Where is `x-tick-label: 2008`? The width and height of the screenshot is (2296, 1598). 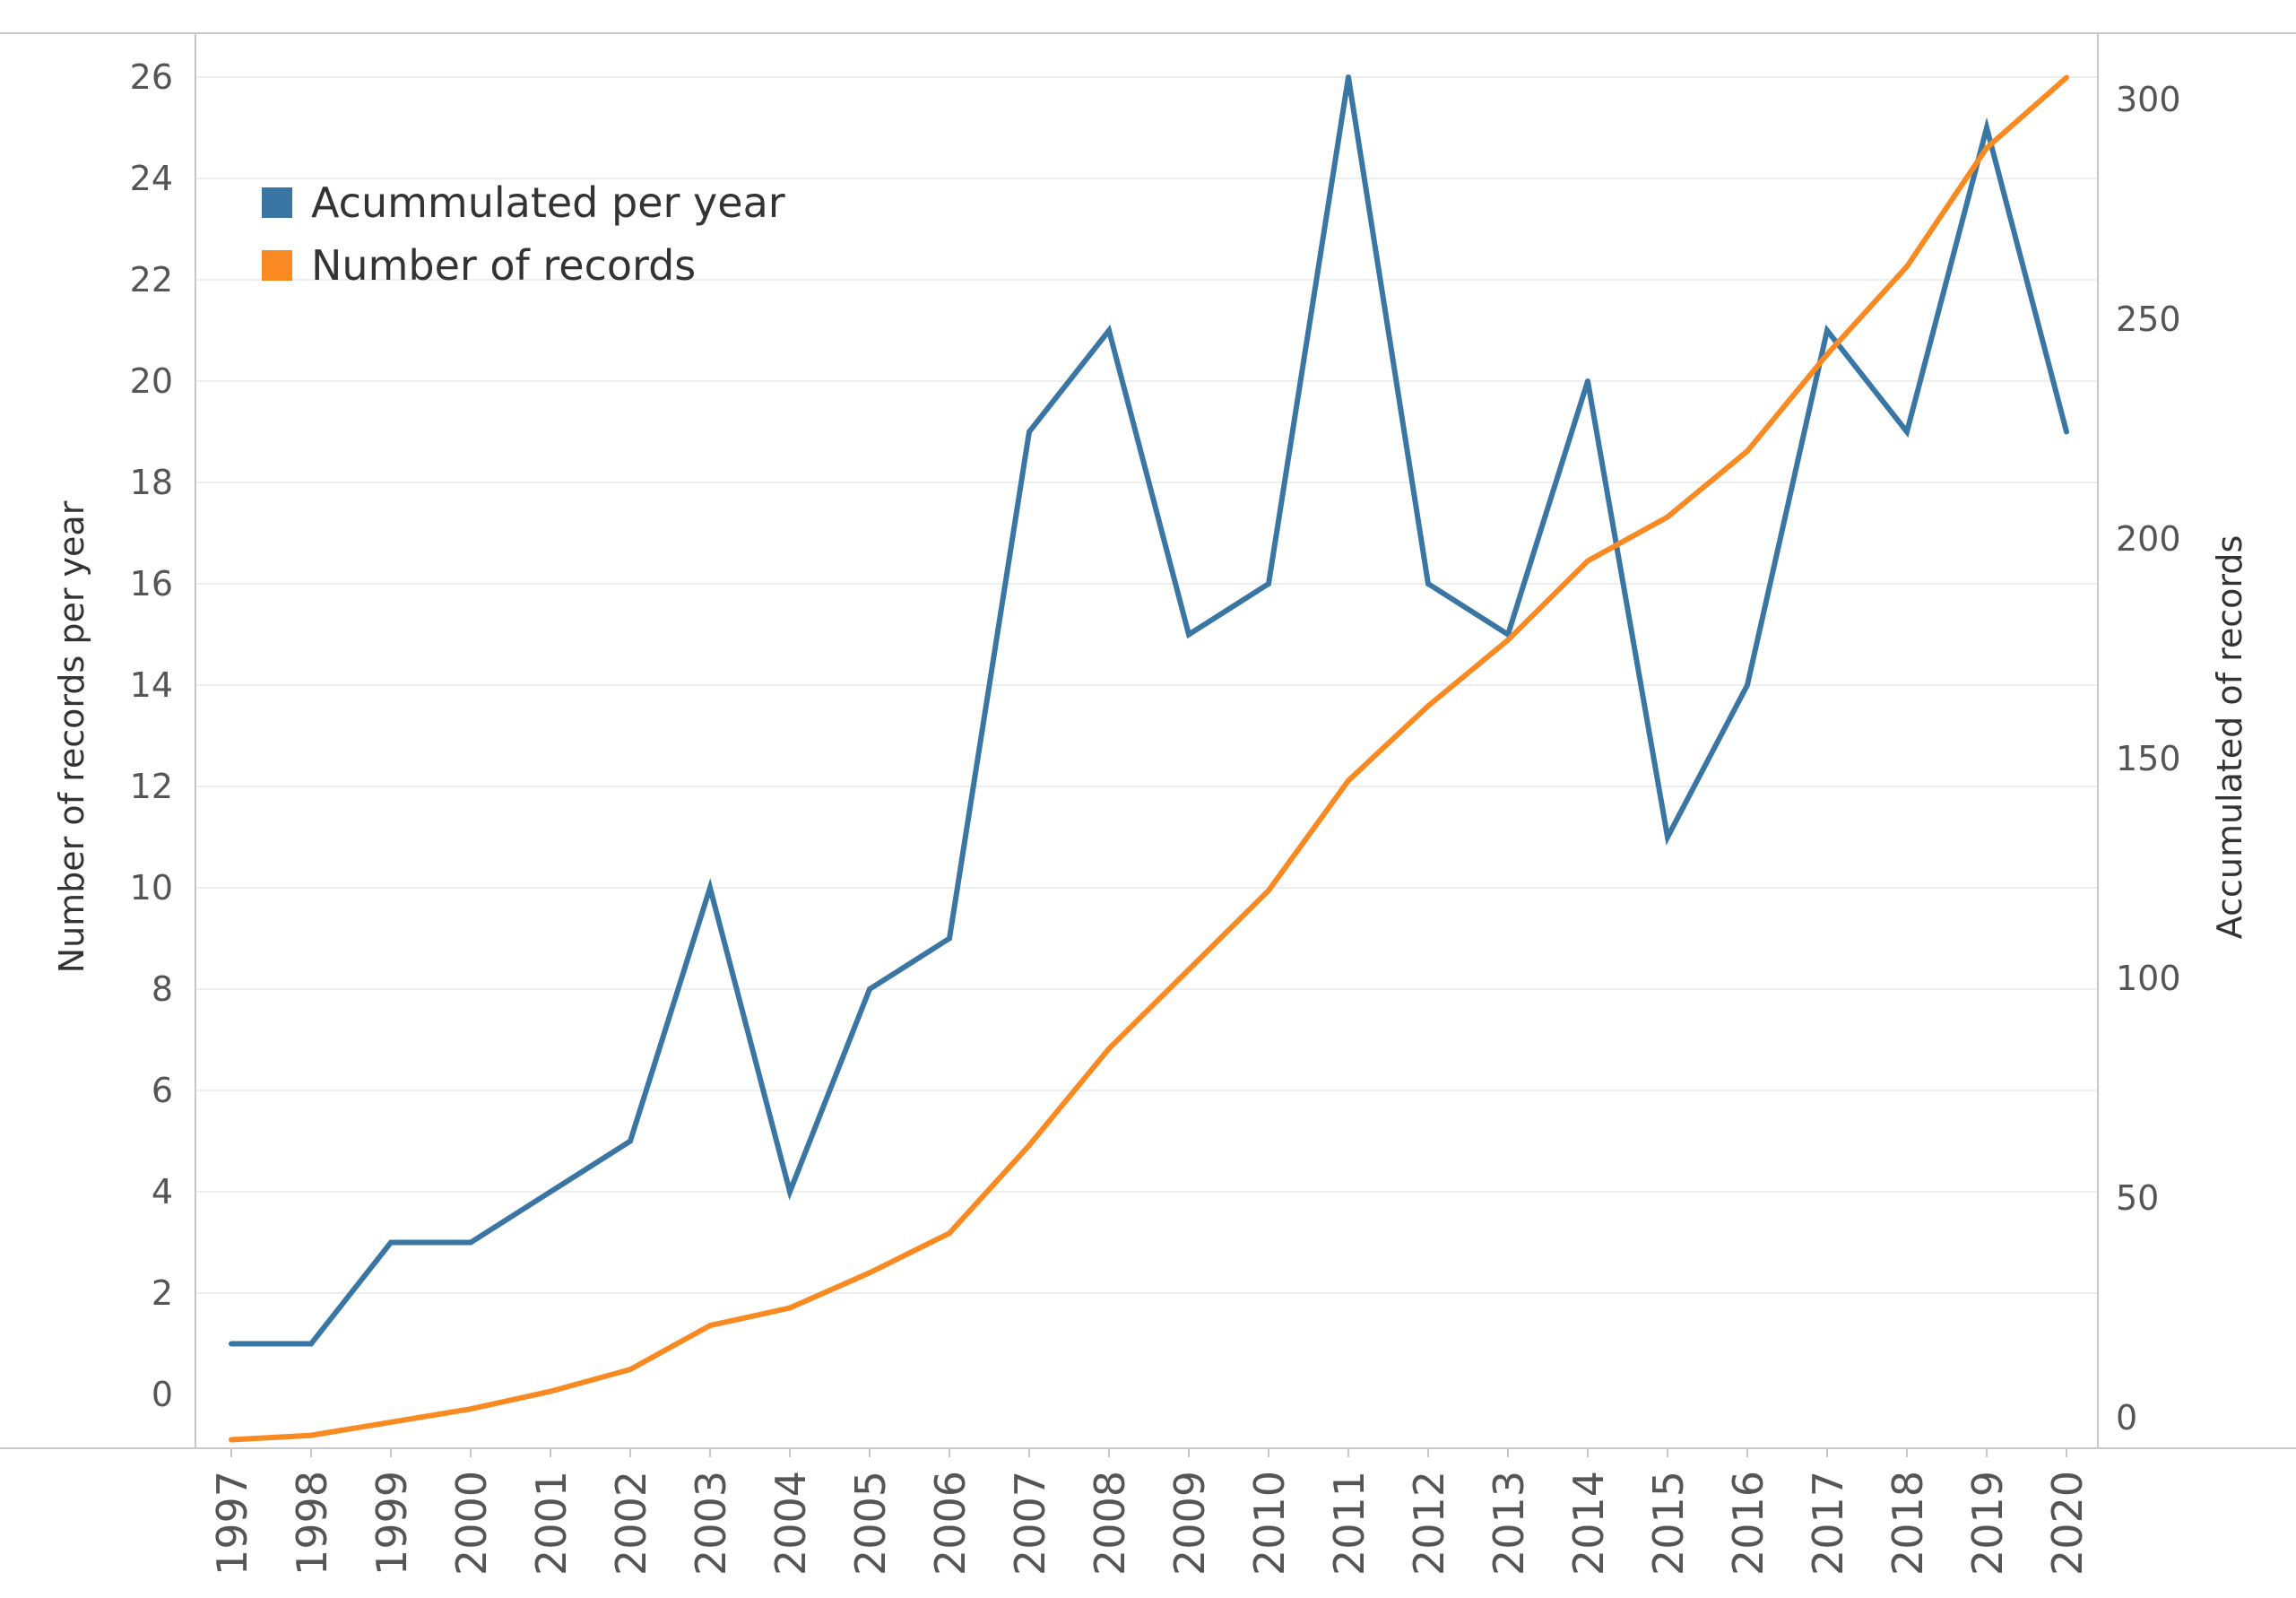
x-tick-label: 2008 is located at coordinates (1110, 1523).